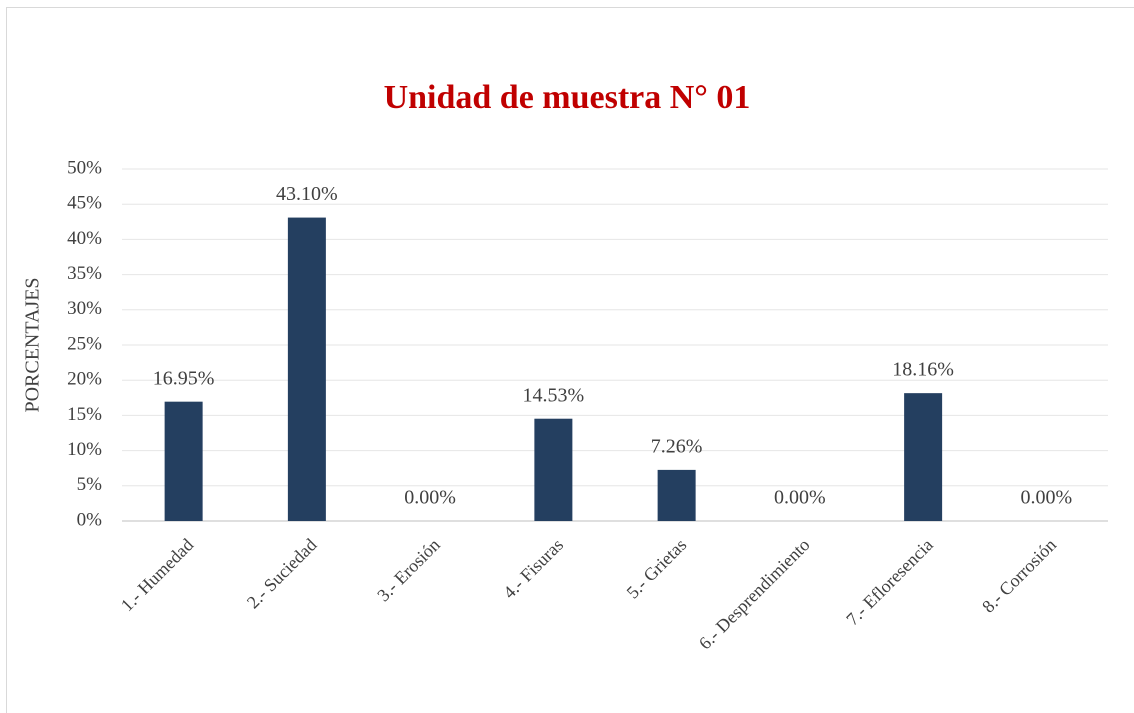 This screenshot has width=1134, height=713. I want to click on y-tick-label: 35%, so click(84, 273).